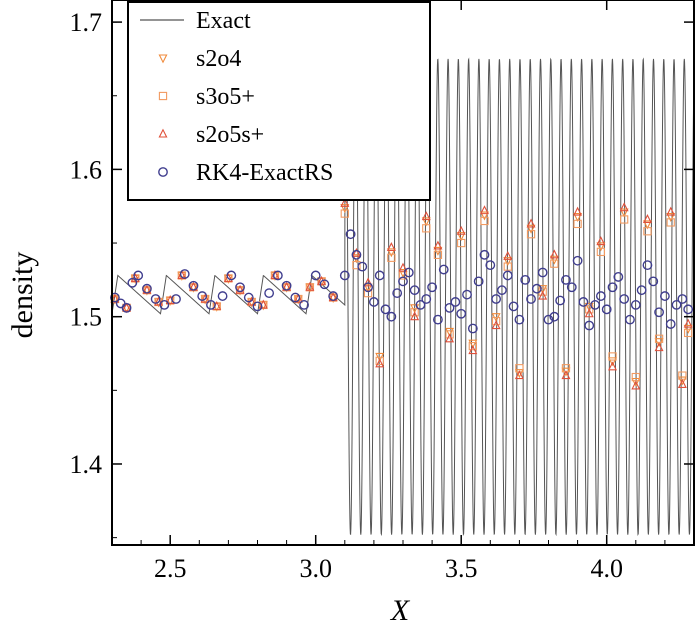 This screenshot has width=700, height=628. What do you see at coordinates (22, 295) in the screenshot?
I see `y-axis-label: density` at bounding box center [22, 295].